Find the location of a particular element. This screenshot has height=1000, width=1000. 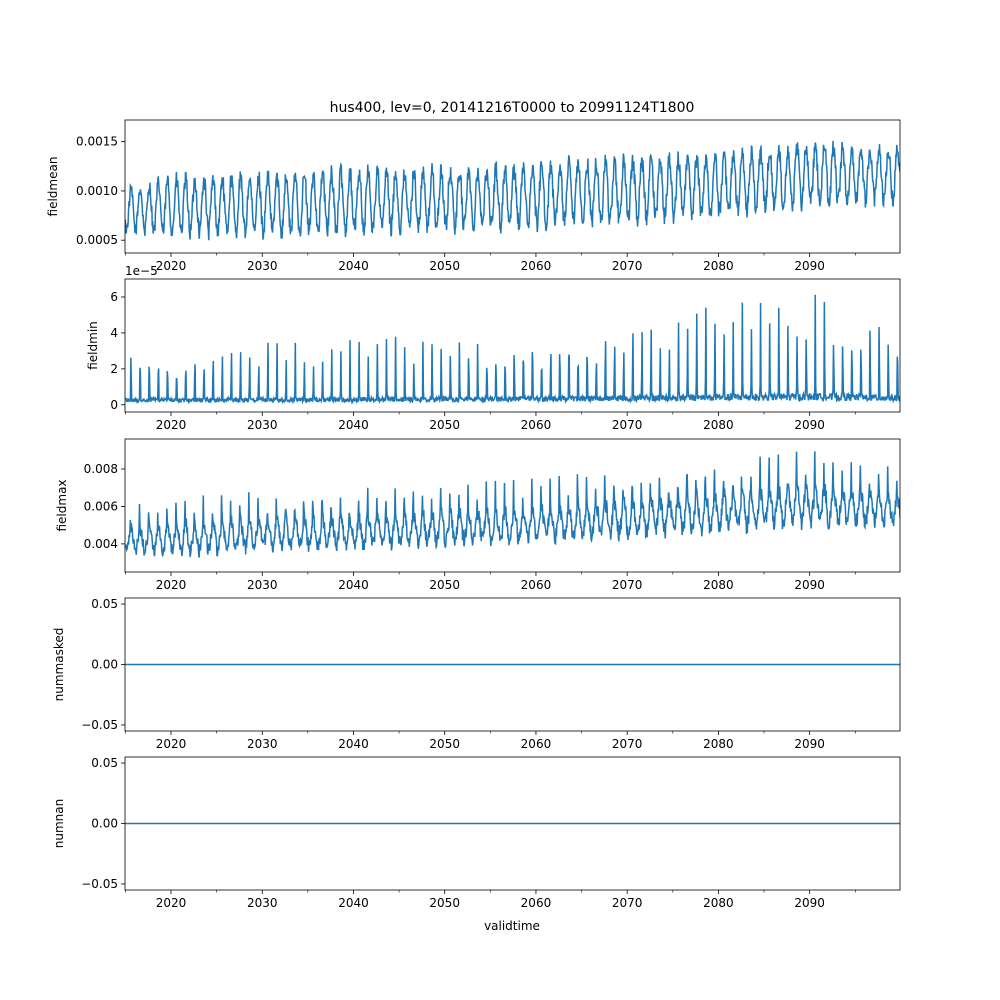

y-tick-label: 2 is located at coordinates (114, 369).